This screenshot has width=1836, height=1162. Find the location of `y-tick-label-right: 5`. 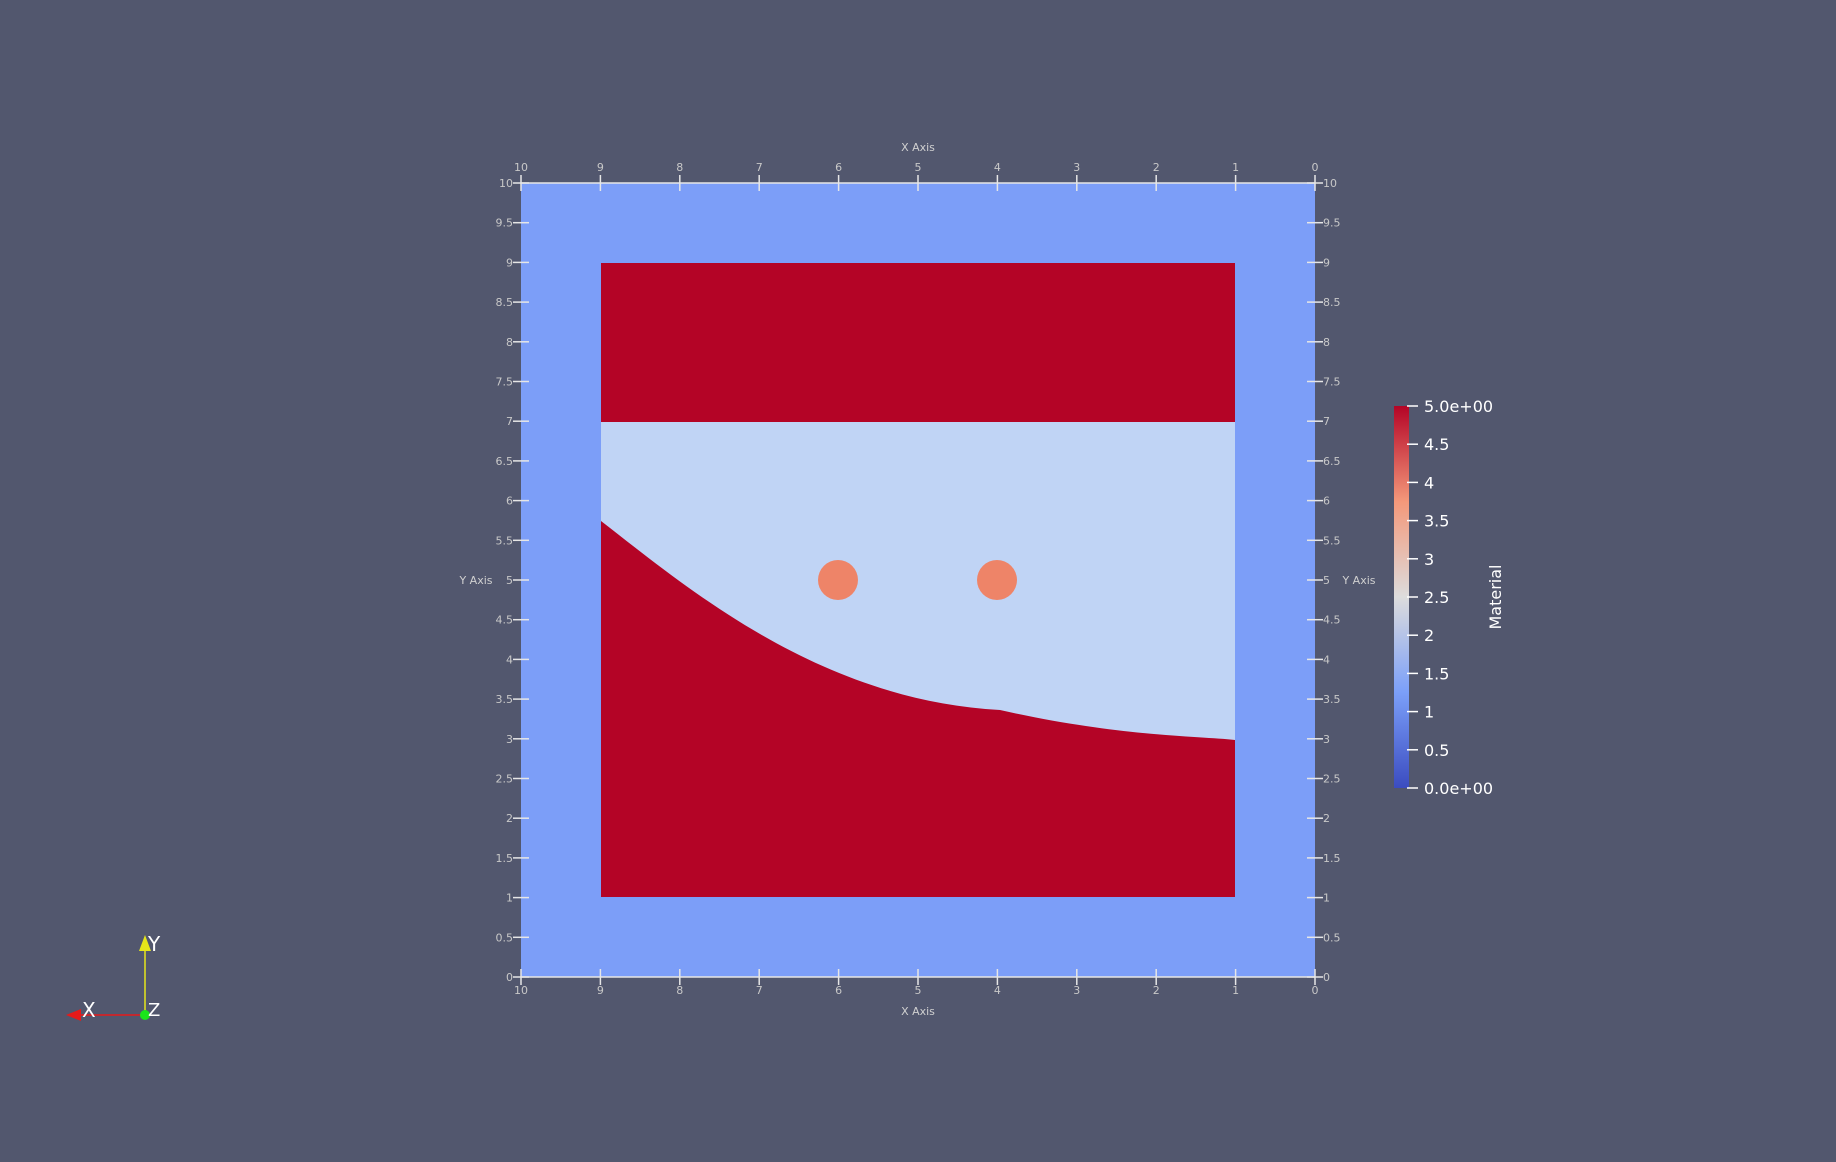

y-tick-label-right: 5 is located at coordinates (1326, 580).